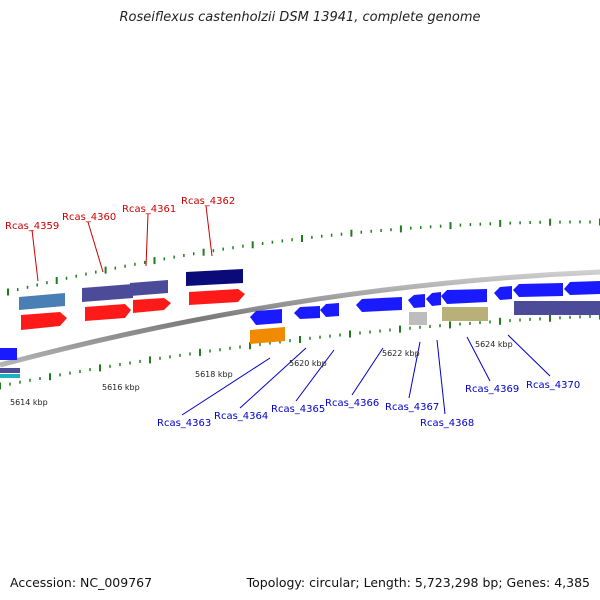 The image size is (600, 600). What do you see at coordinates (81, 582) in the screenshot?
I see `accession-text: Accession: NC_009767` at bounding box center [81, 582].